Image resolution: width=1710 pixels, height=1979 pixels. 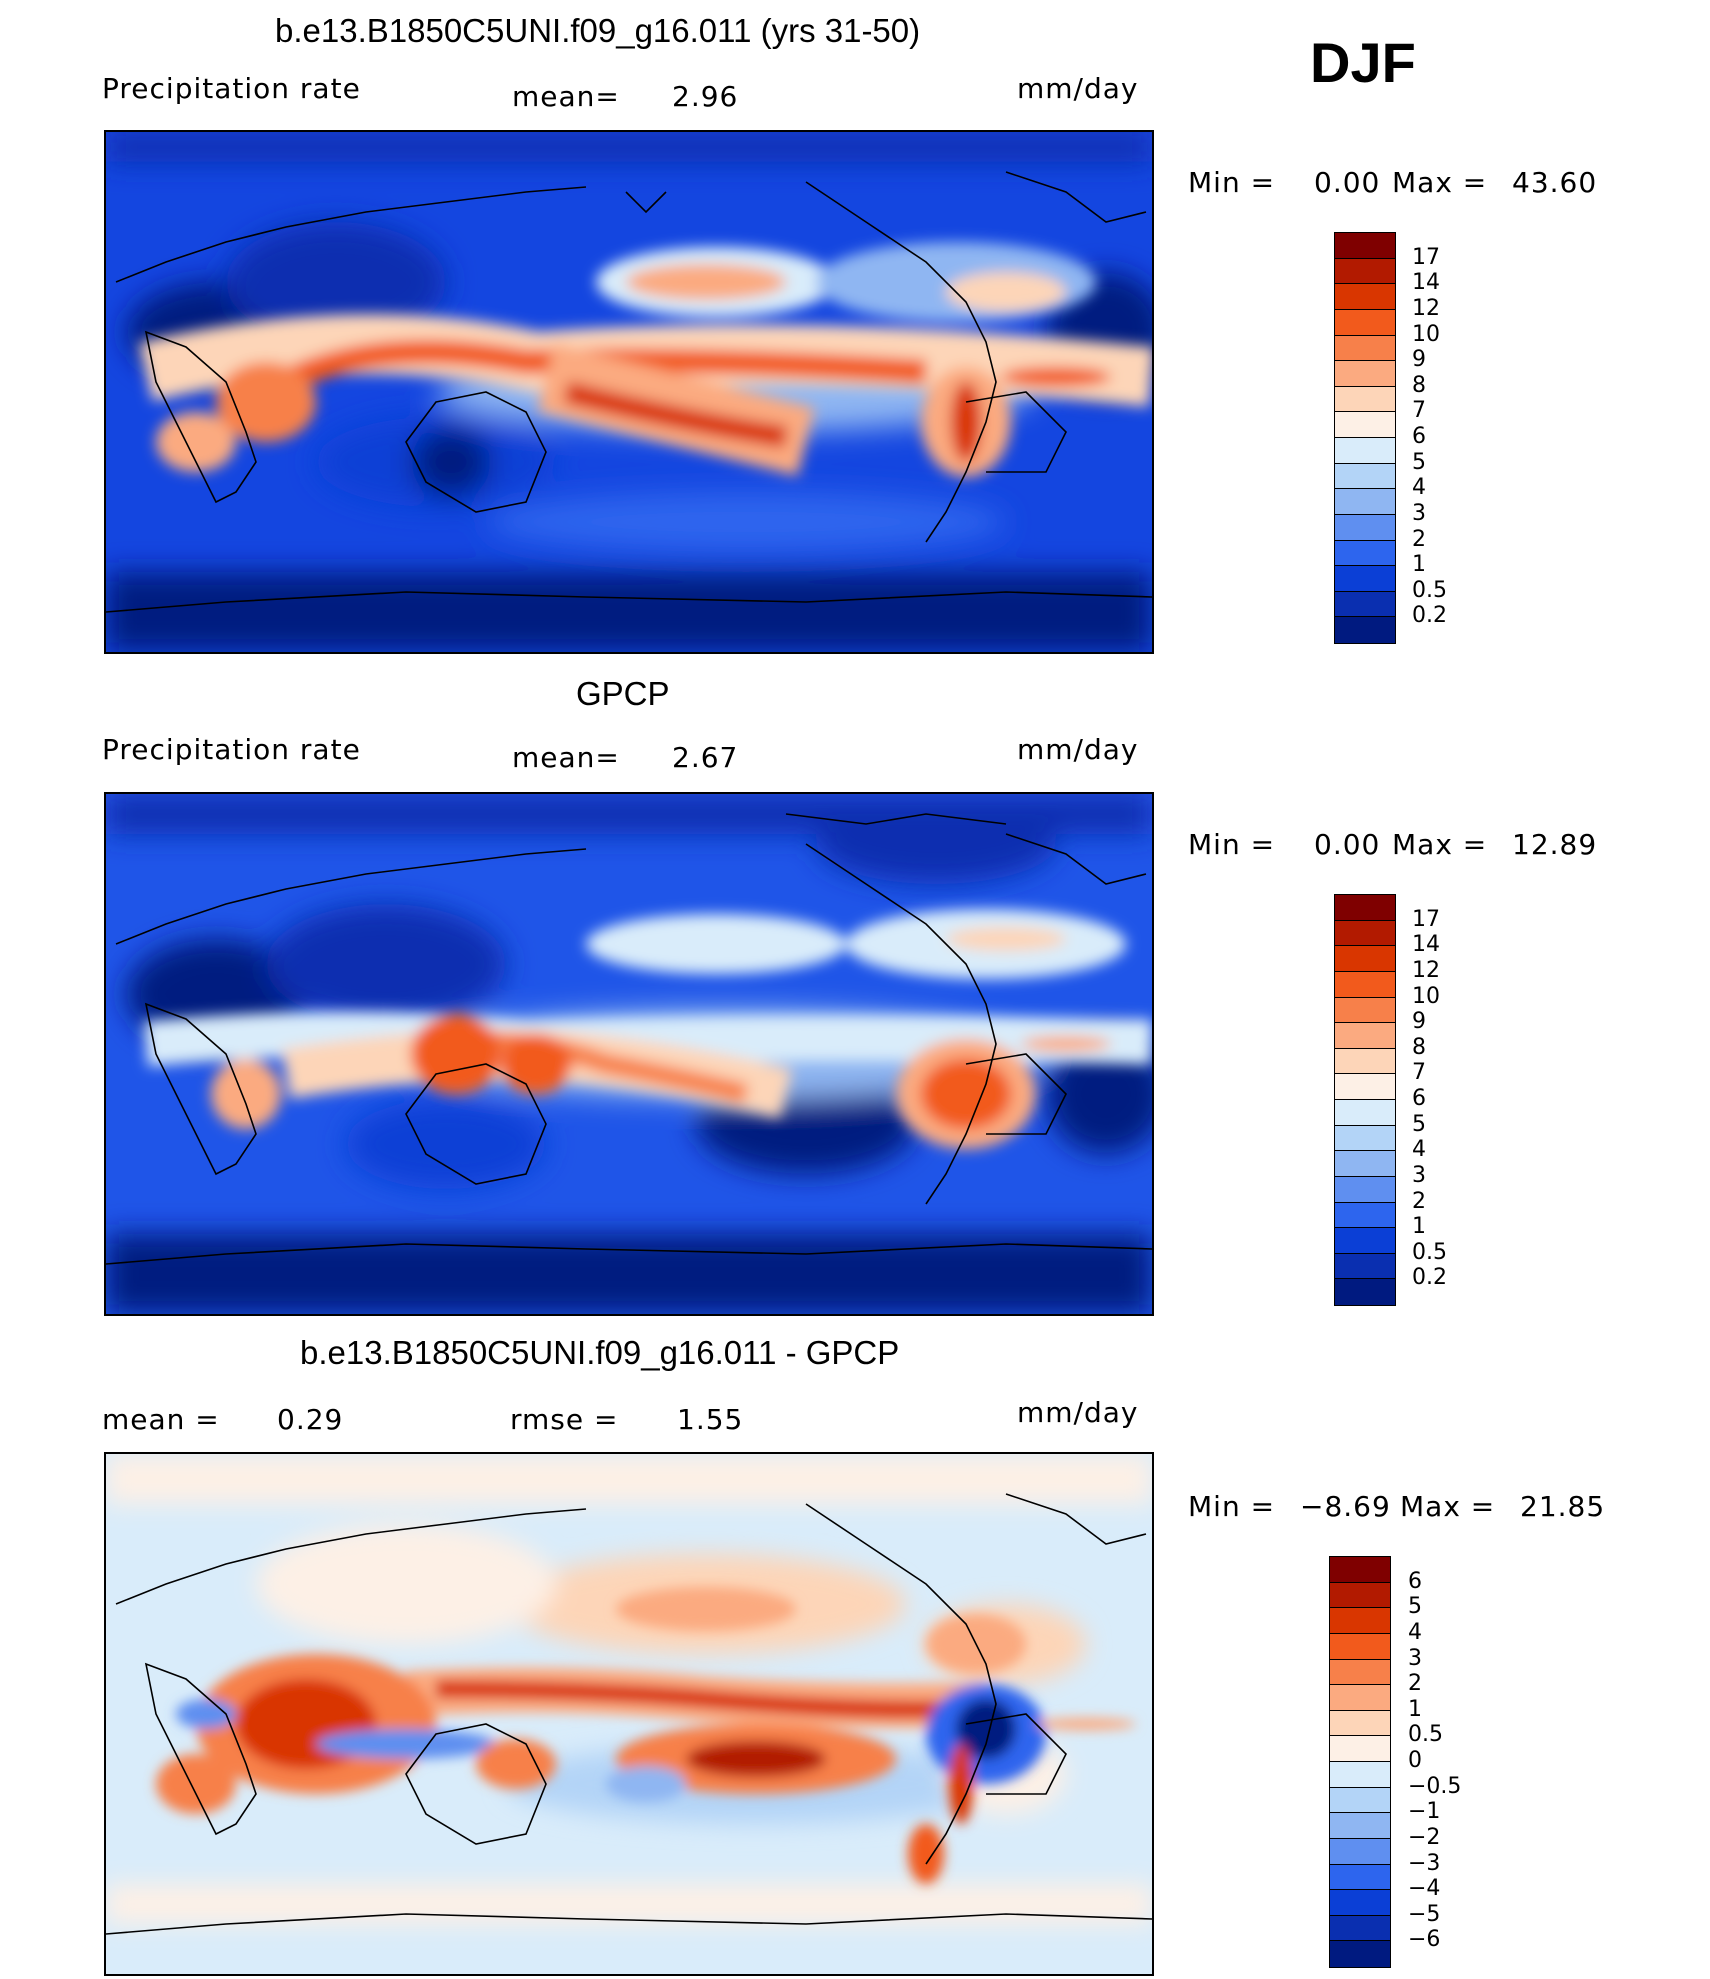 What do you see at coordinates (1419, 488) in the screenshot?
I see `panel1-colorbar-tick-label: 4` at bounding box center [1419, 488].